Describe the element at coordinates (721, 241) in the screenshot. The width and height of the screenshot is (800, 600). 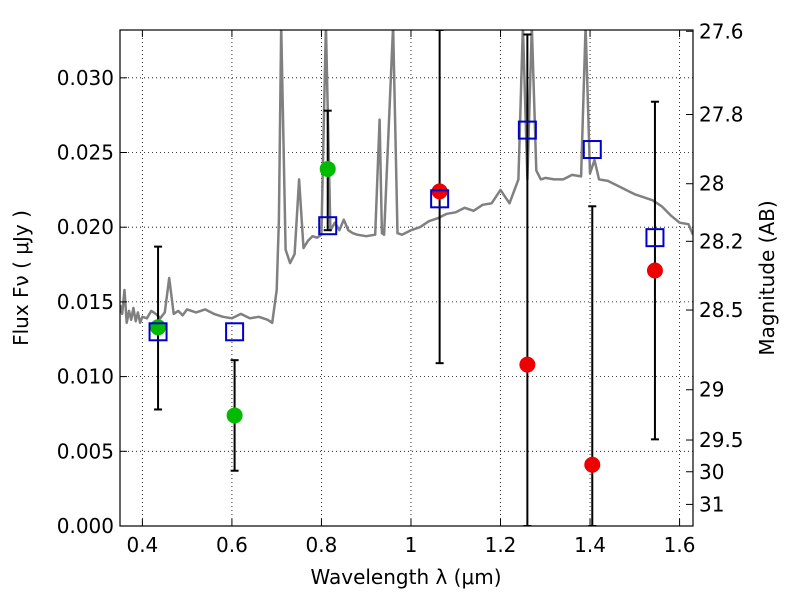
I see `right-tick-label: 28.2` at that location.